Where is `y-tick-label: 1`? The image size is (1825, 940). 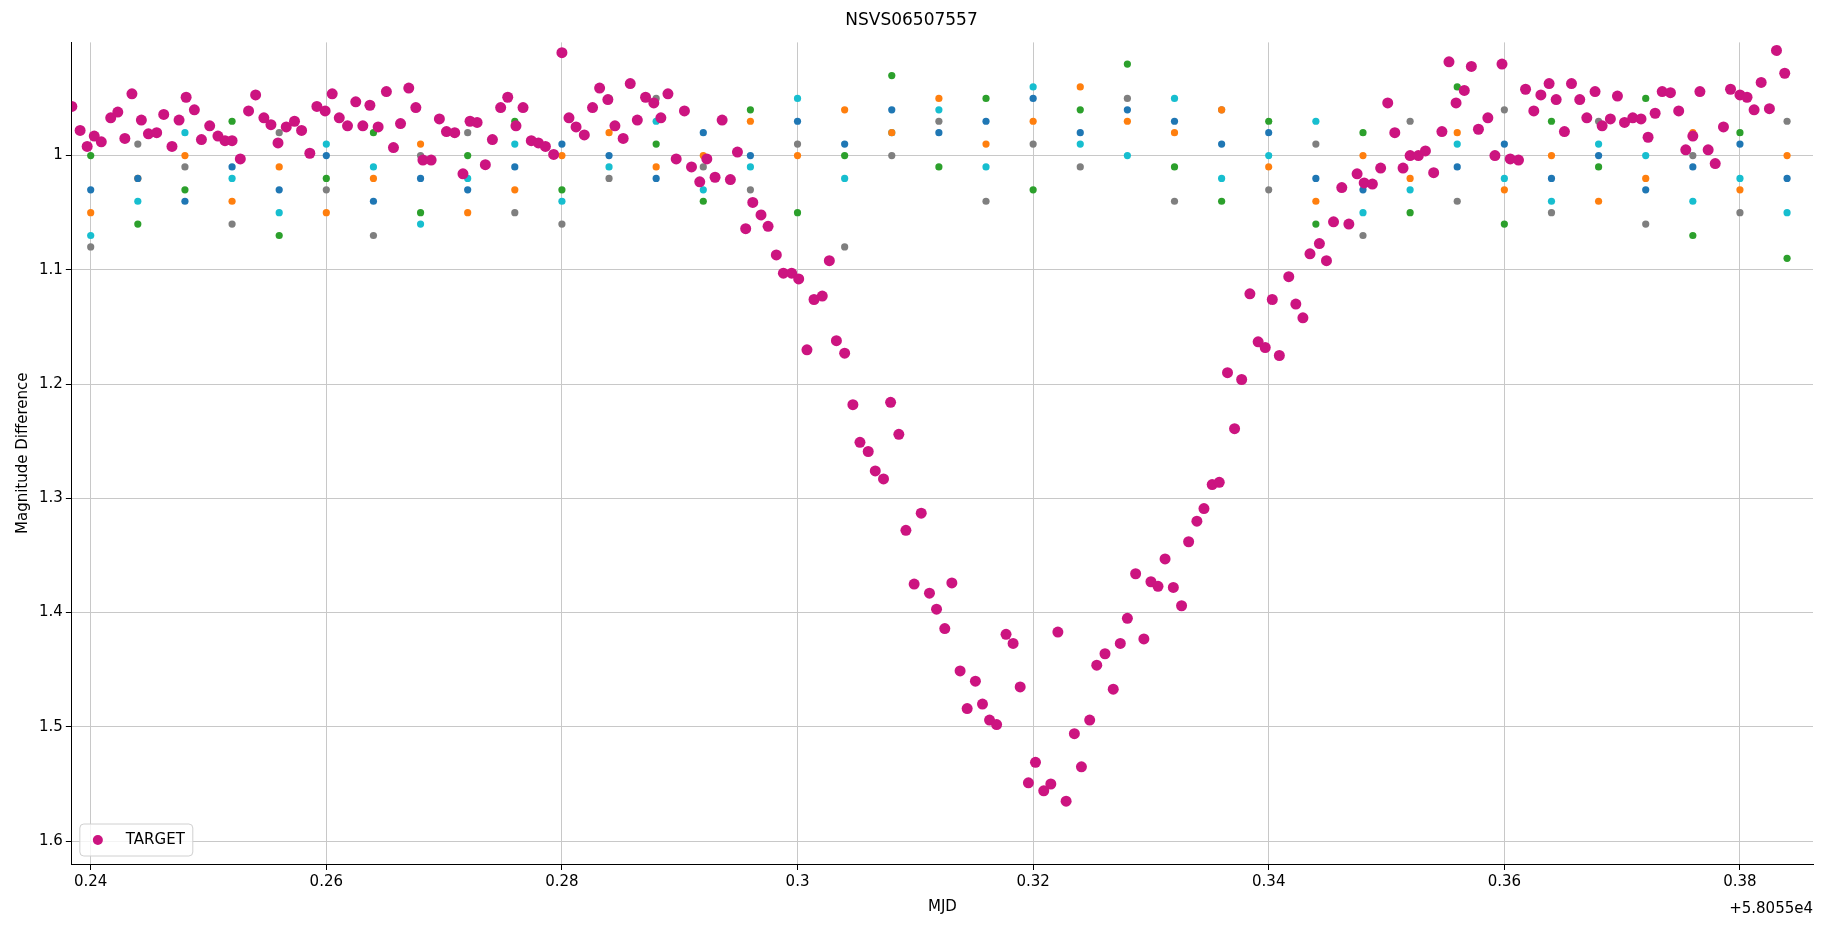 y-tick-label: 1 is located at coordinates (58, 154).